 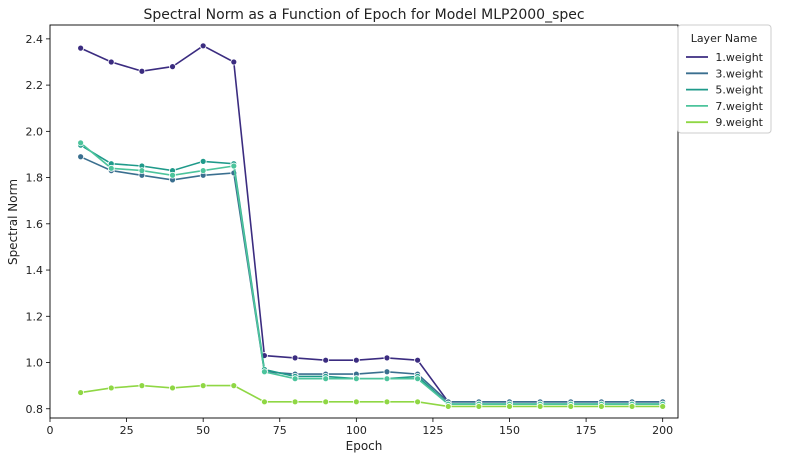 I want to click on y-tick-label: 1.0, so click(x=35, y=363).